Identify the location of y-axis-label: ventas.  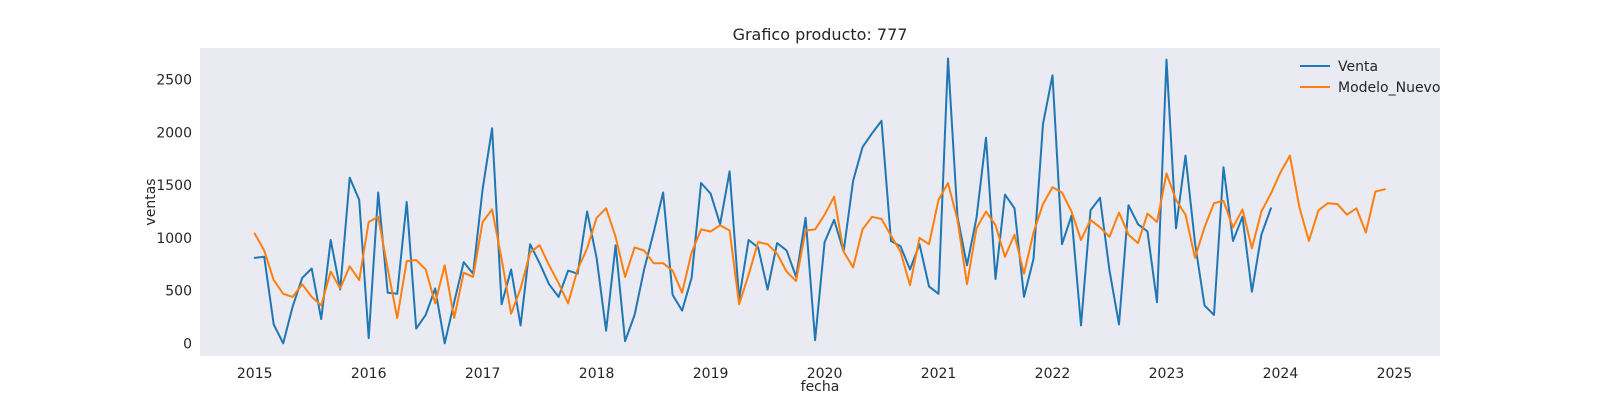
(151, 201).